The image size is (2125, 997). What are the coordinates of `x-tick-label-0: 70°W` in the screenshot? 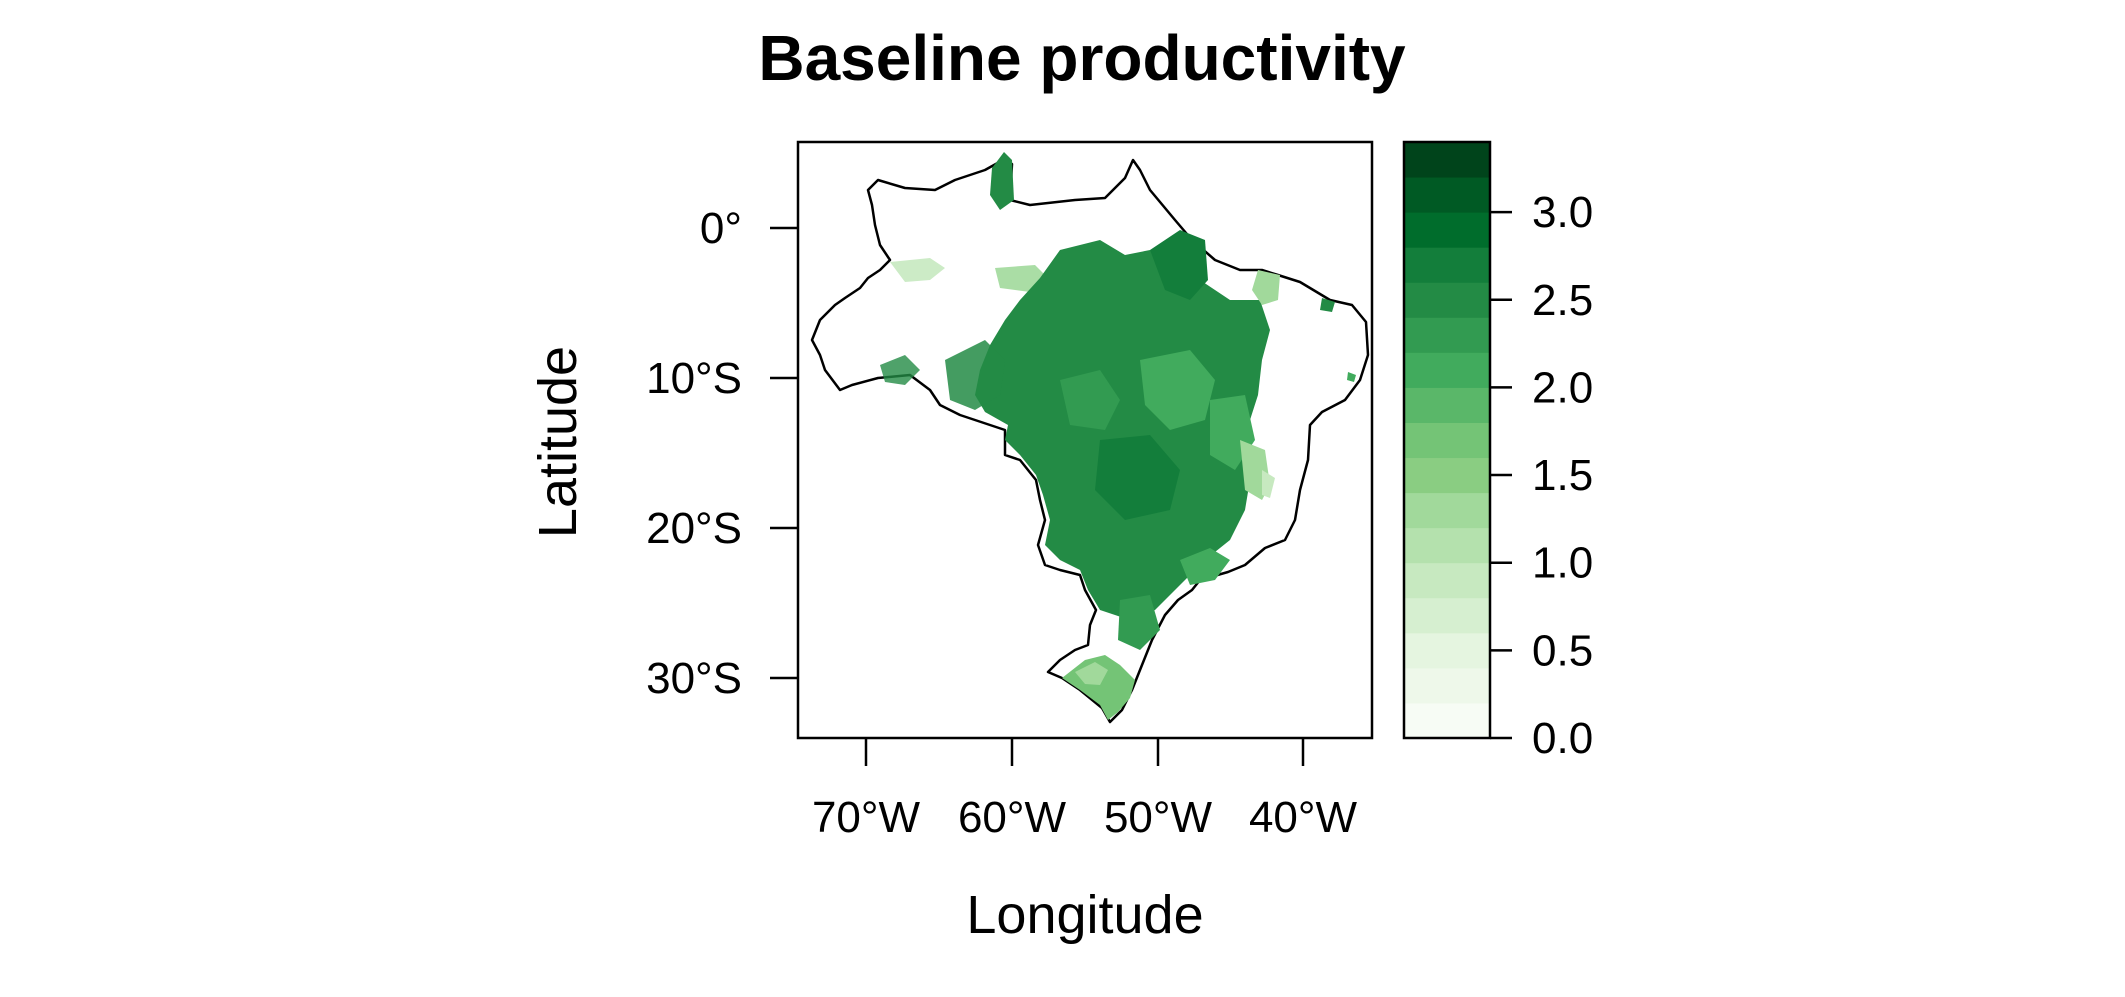 It's located at (866, 817).